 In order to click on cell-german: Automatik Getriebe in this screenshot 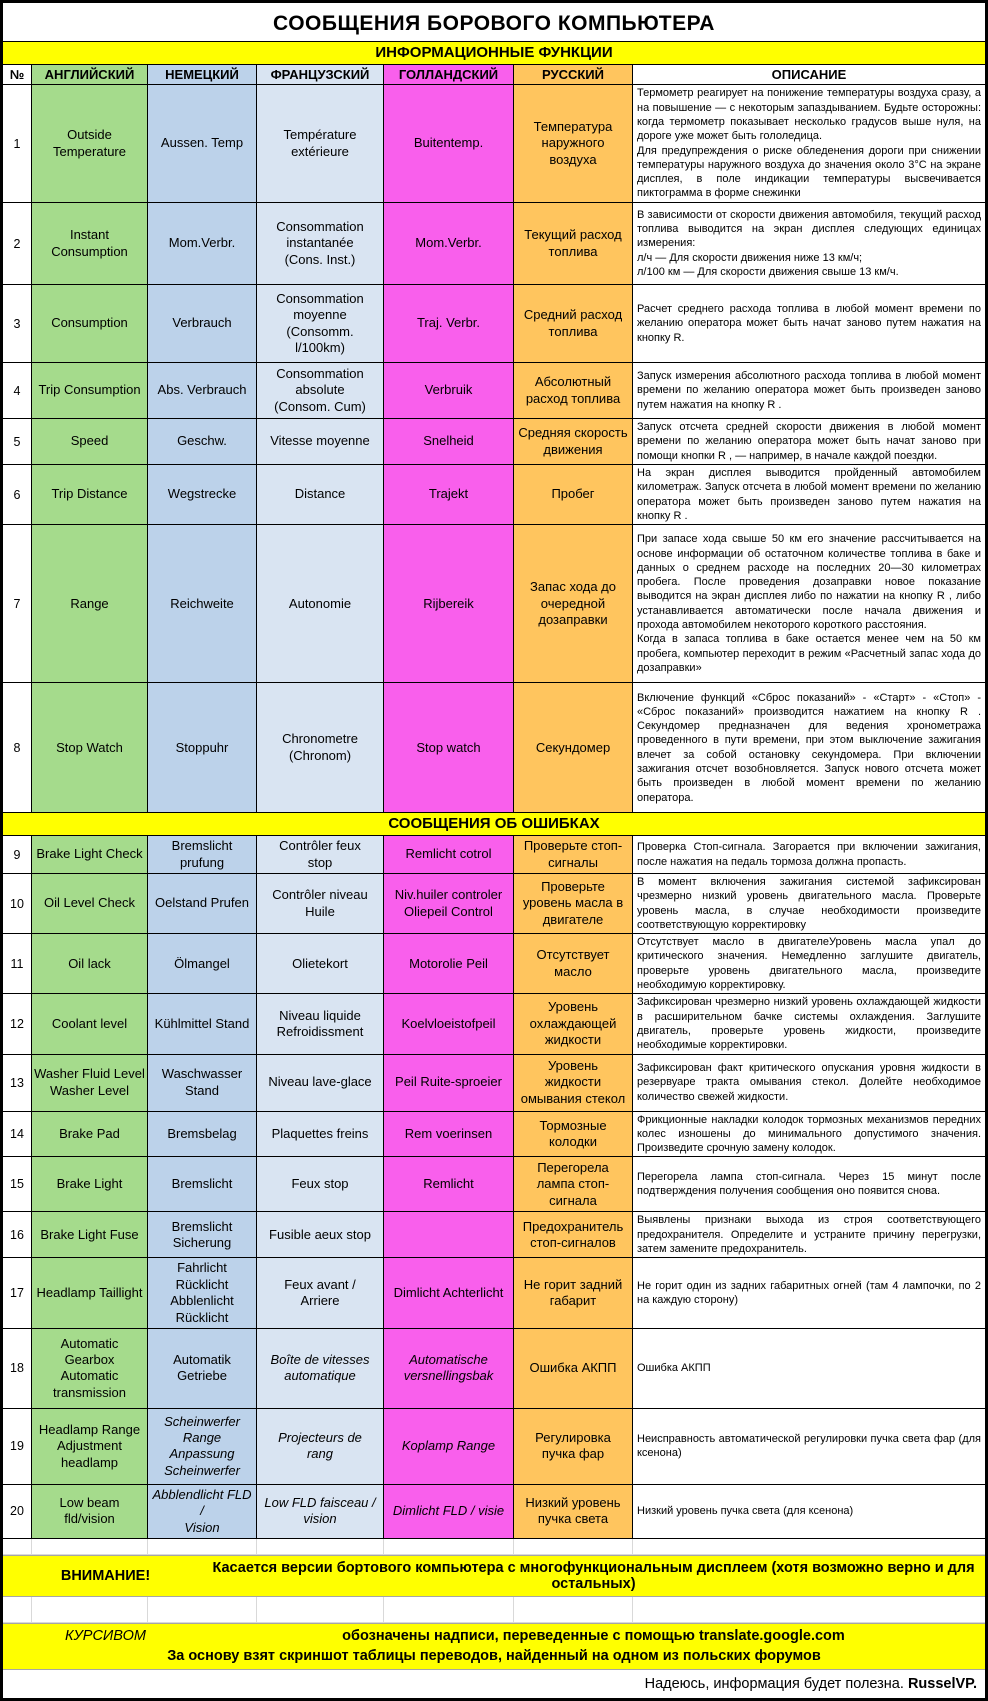, I will do `click(202, 1368)`.